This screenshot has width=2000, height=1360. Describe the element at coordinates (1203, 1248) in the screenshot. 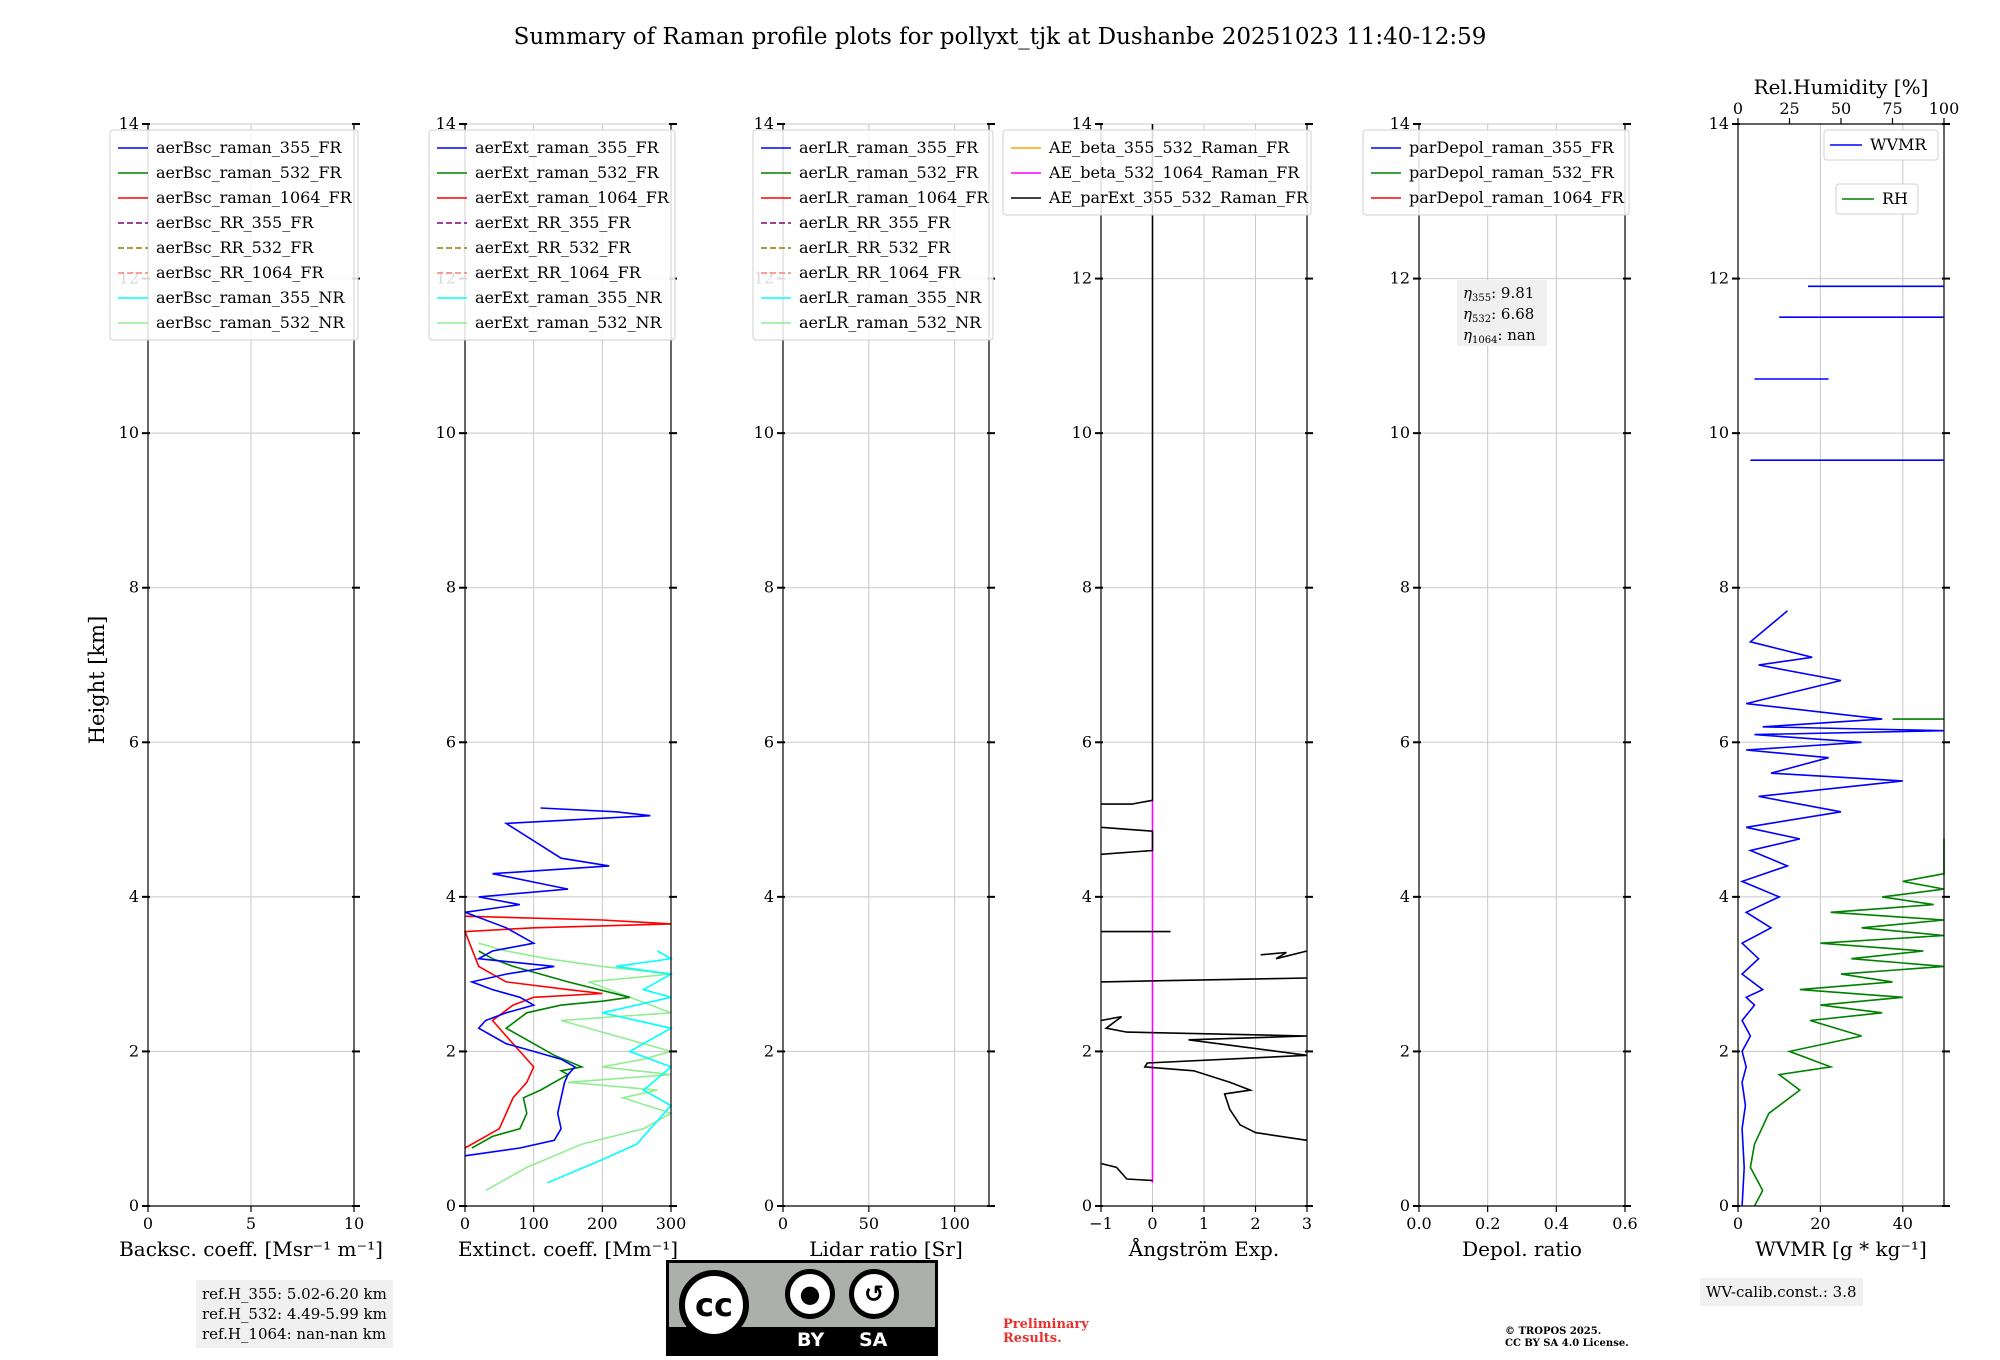

I see `x-axis-label-ae: Ångström Exp.` at that location.